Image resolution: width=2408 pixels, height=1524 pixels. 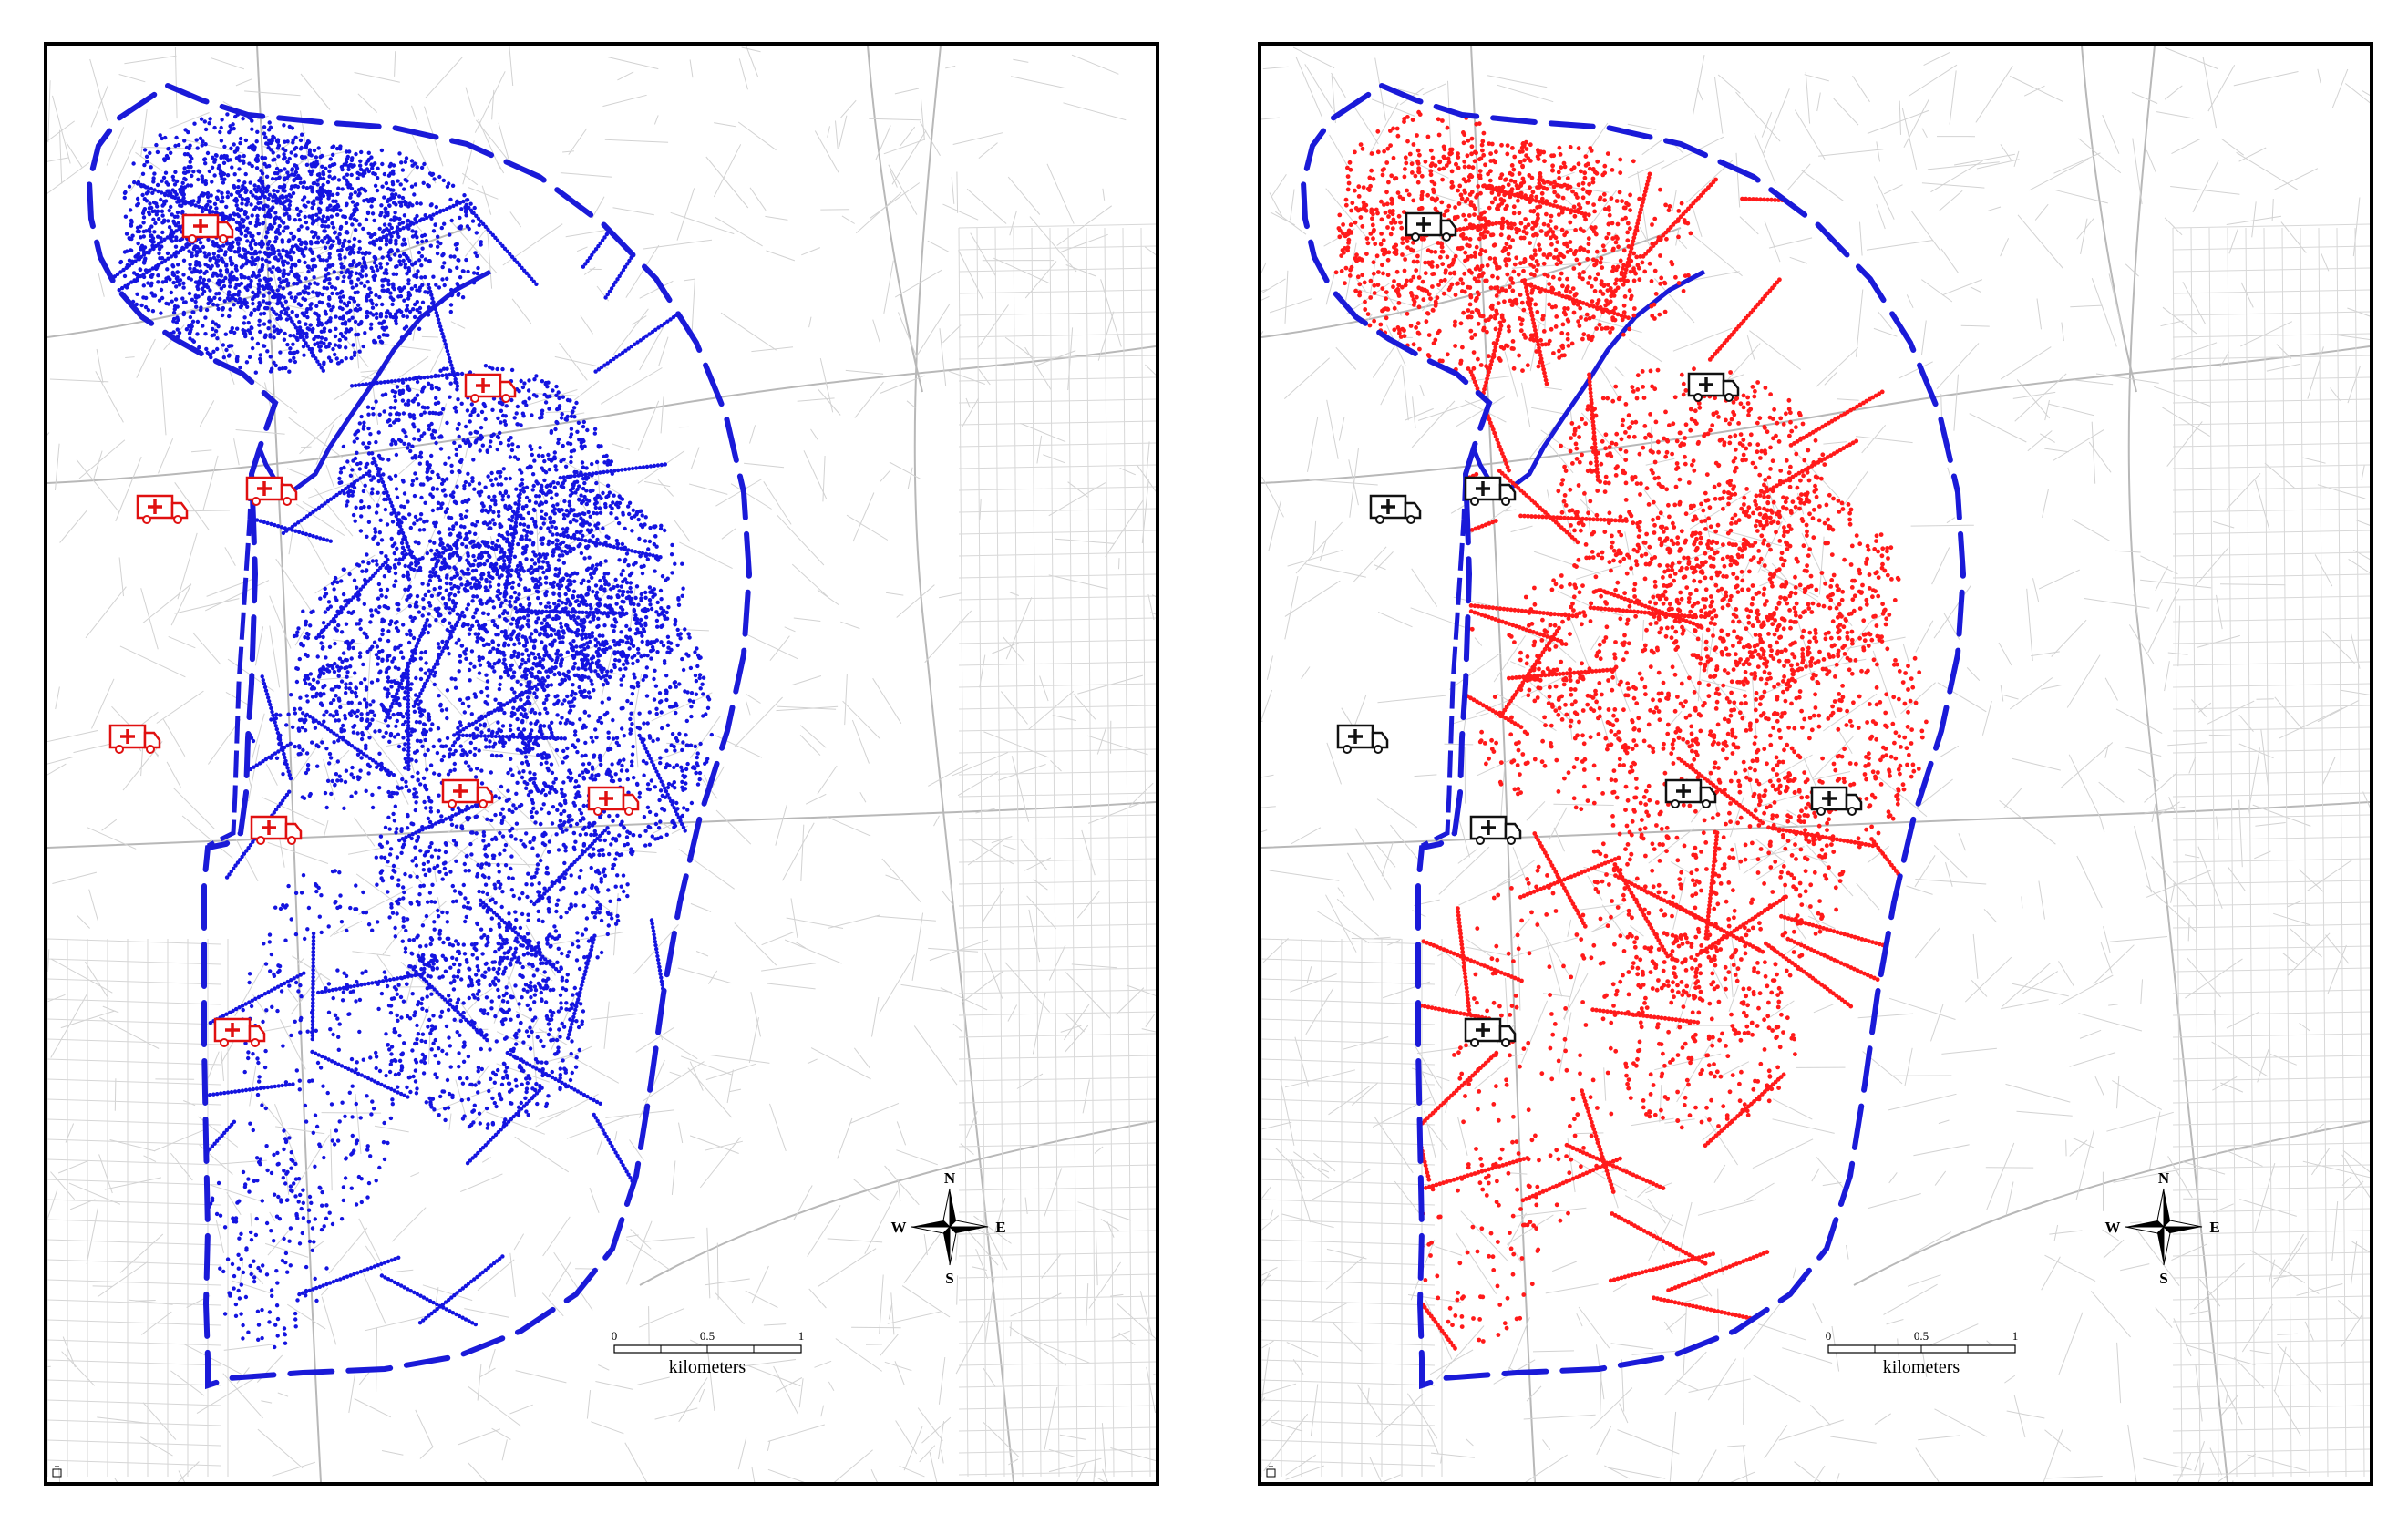 What do you see at coordinates (1563, 559) in the screenshot?
I see `service-area-divider` at bounding box center [1563, 559].